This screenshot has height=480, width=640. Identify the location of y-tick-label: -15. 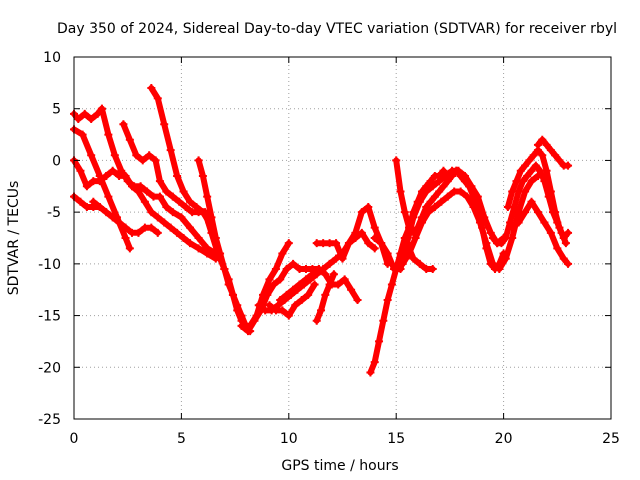
(49, 317).